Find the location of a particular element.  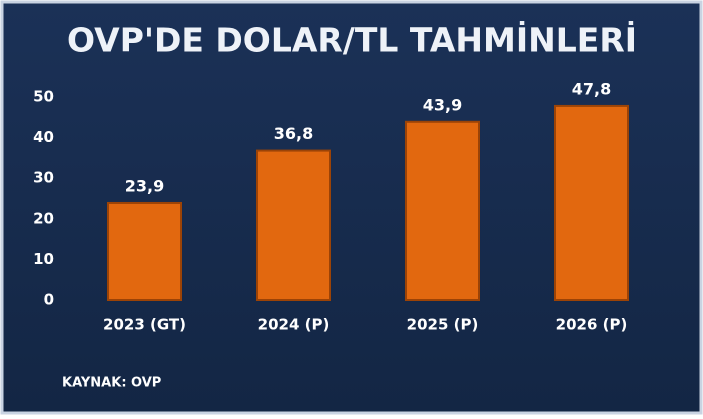

value-label: 36,8 is located at coordinates (293, 133).